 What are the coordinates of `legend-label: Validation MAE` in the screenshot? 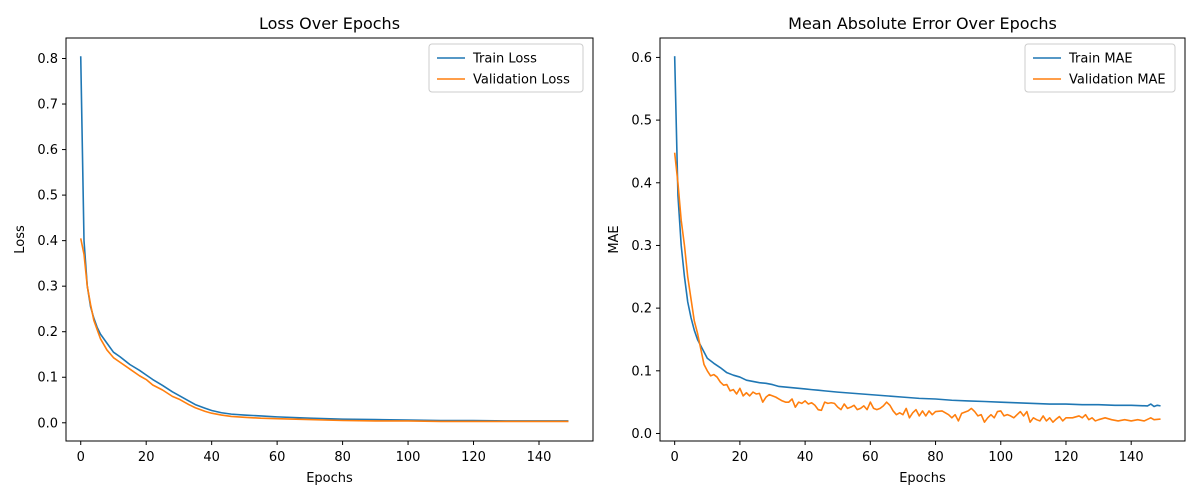 It's located at (1117, 80).